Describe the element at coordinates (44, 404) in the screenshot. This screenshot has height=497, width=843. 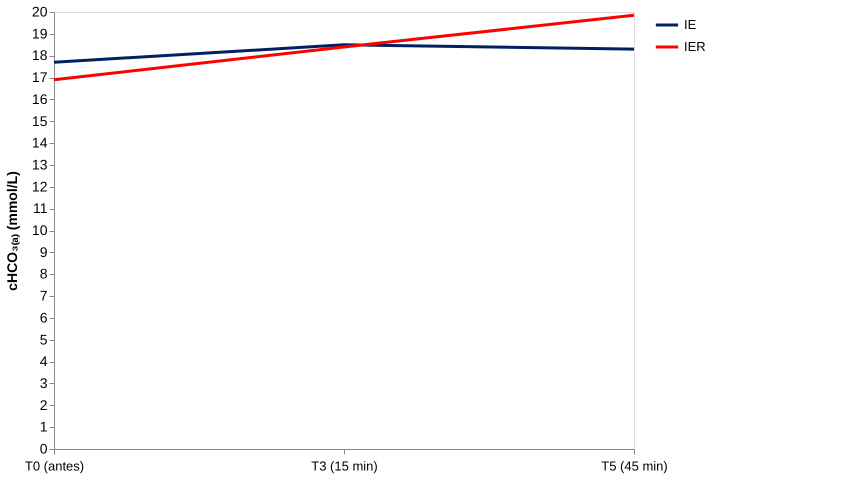
I see `y-tick-label: 2` at that location.